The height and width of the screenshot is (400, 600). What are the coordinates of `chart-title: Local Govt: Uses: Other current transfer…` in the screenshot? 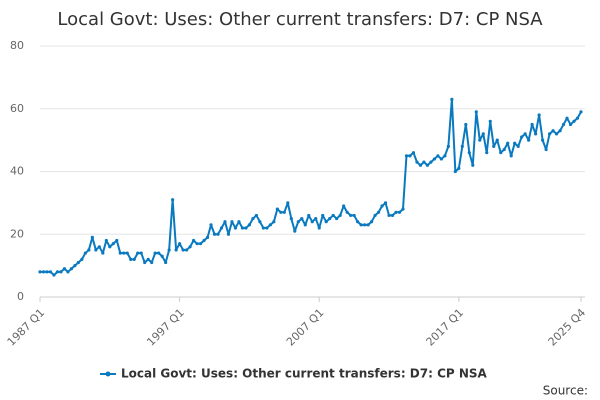 It's located at (300, 19).